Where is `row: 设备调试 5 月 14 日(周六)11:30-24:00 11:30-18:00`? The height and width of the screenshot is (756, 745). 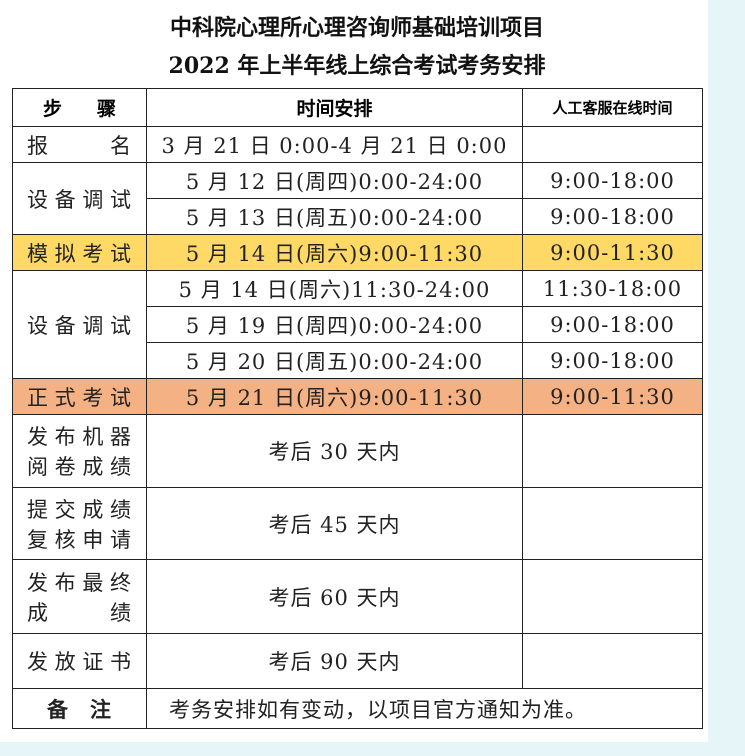 row: 设备调试 5 月 14 日(周六)11:30-24:00 11:30-18:00 is located at coordinates (357, 324).